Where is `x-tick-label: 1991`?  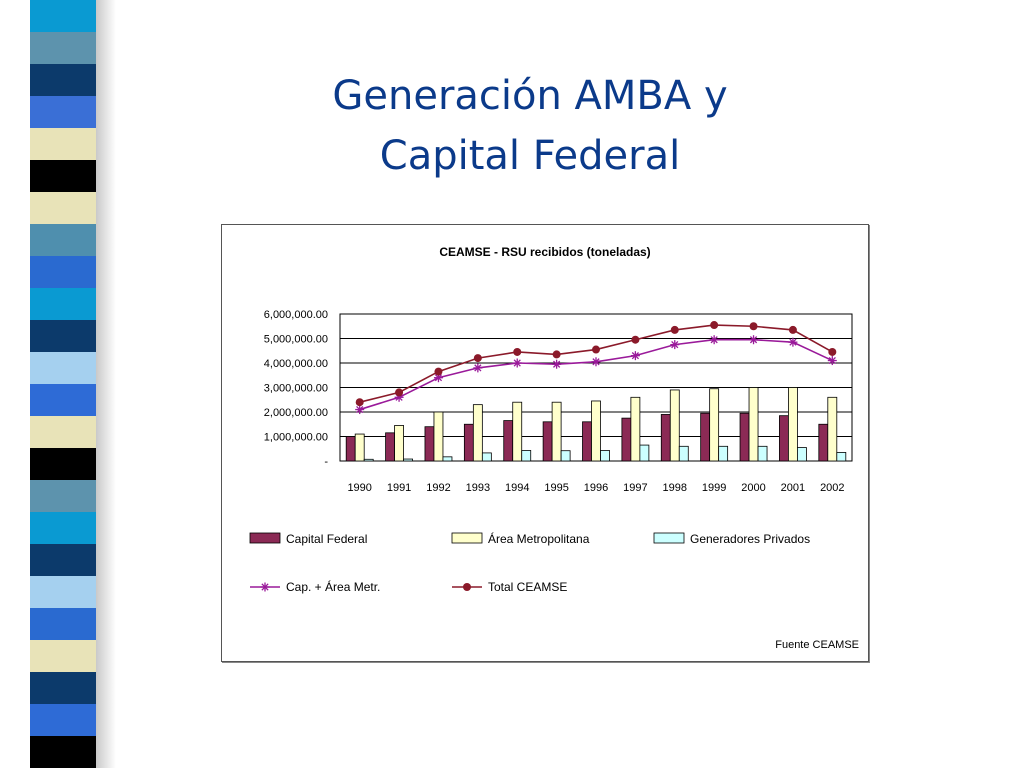
x-tick-label: 1991 is located at coordinates (399, 488).